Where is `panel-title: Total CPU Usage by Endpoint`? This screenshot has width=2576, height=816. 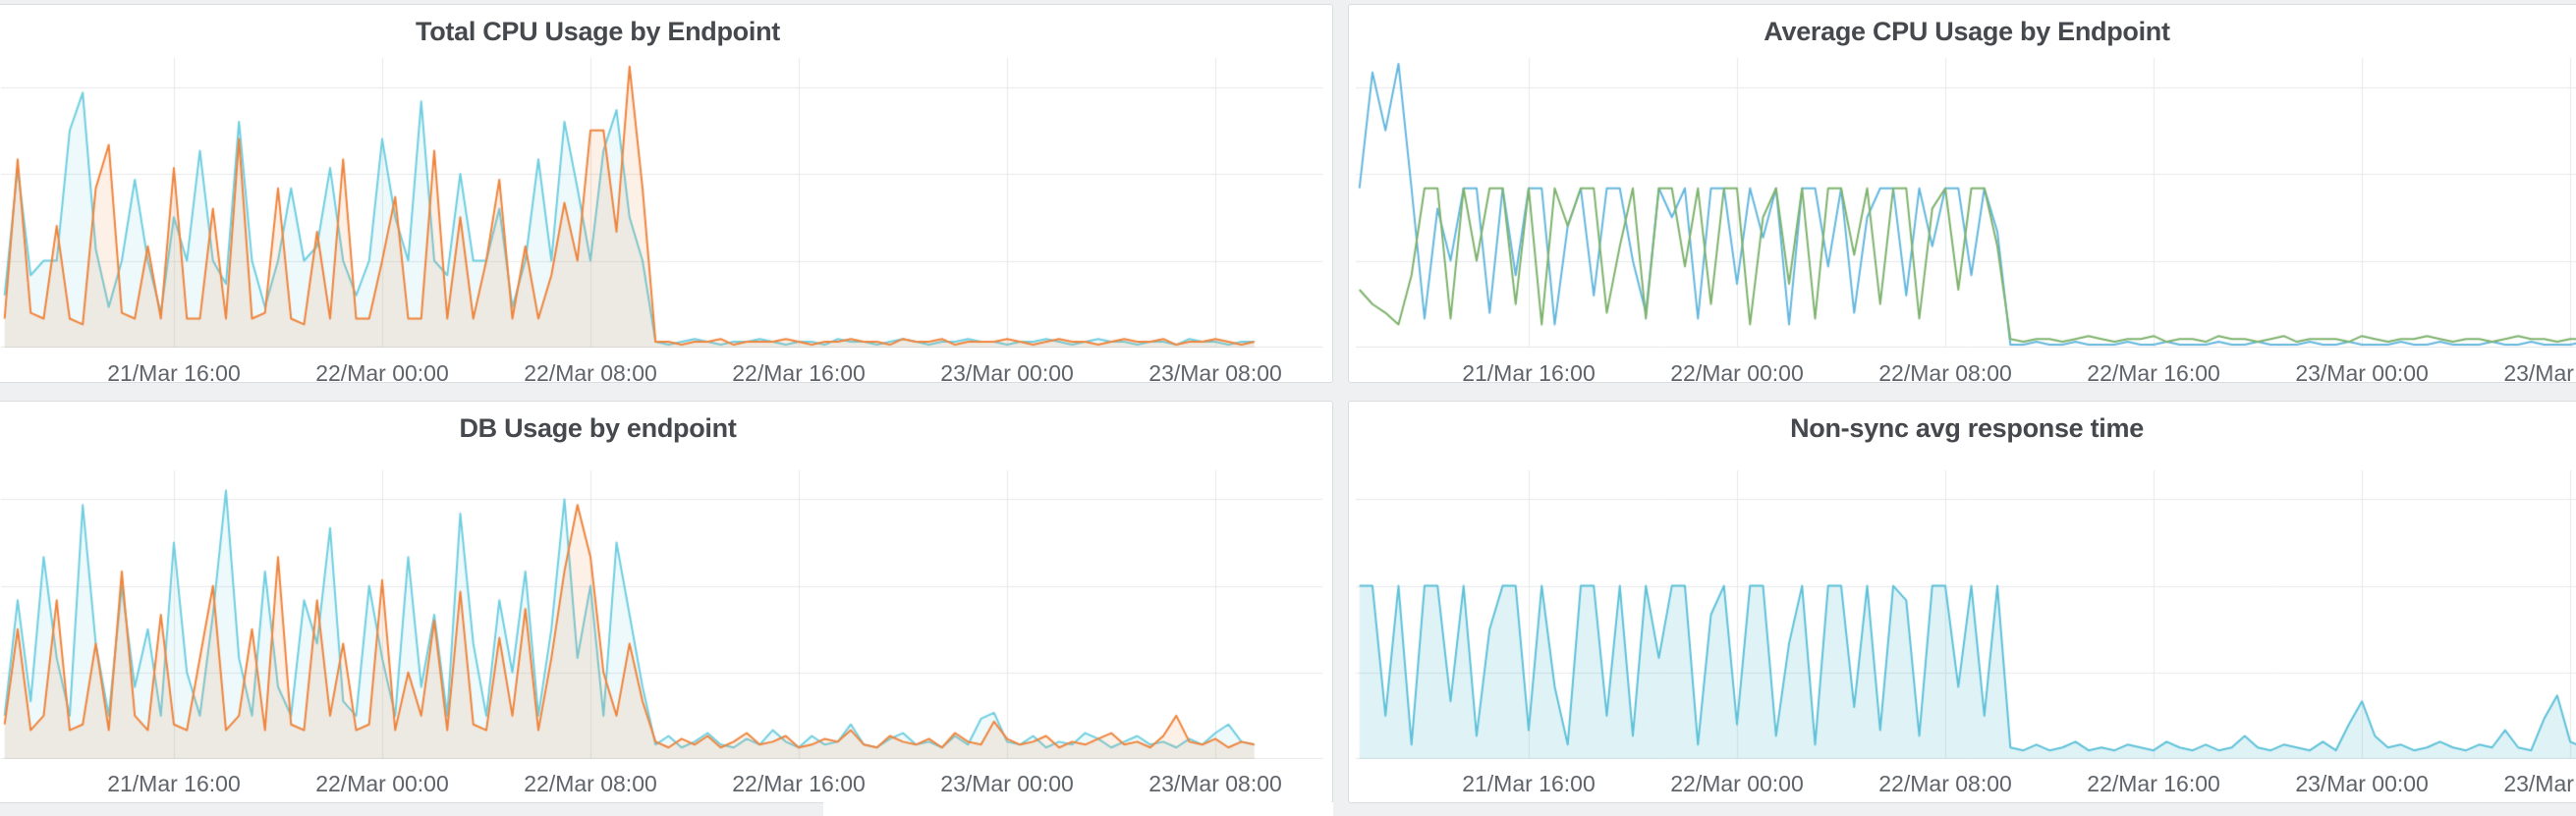 panel-title: Total CPU Usage by Endpoint is located at coordinates (598, 31).